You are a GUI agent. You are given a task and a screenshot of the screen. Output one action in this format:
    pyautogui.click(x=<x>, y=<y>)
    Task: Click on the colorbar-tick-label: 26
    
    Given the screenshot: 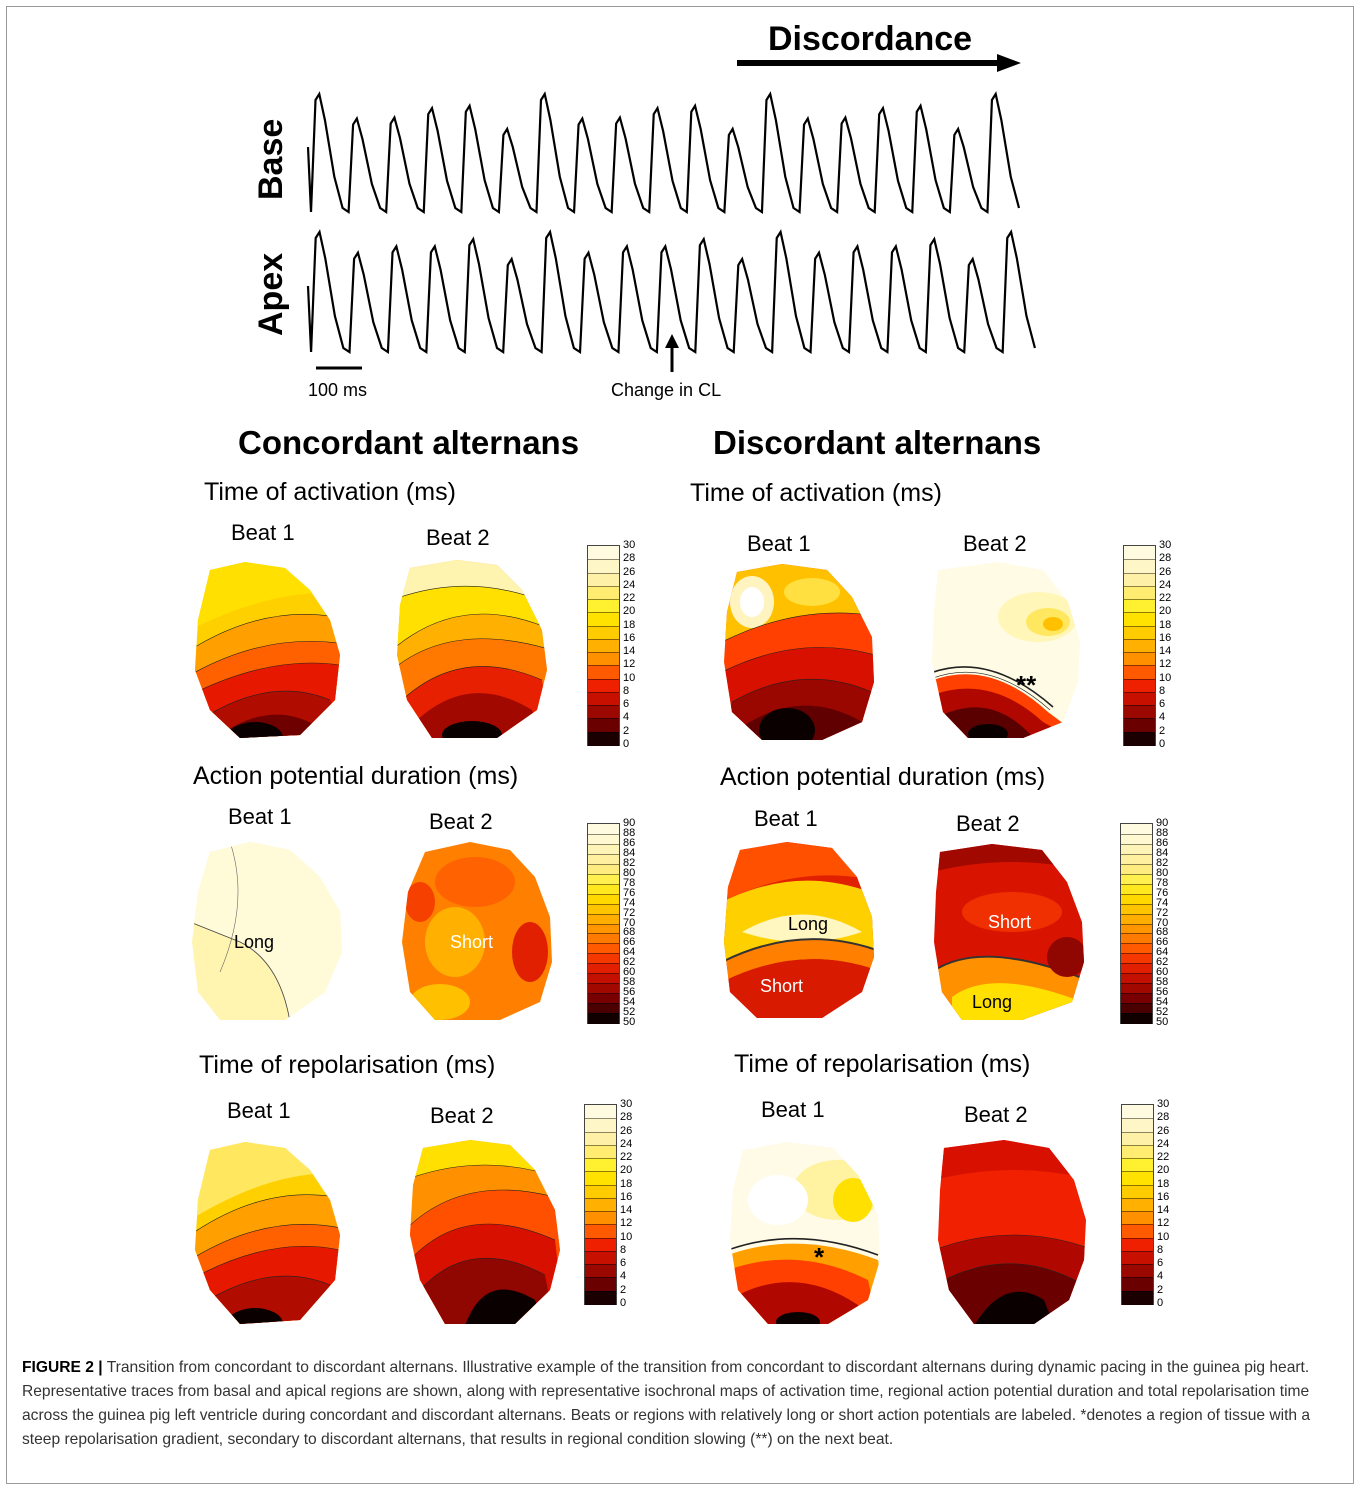 What is the action you would take?
    pyautogui.click(x=1165, y=571)
    